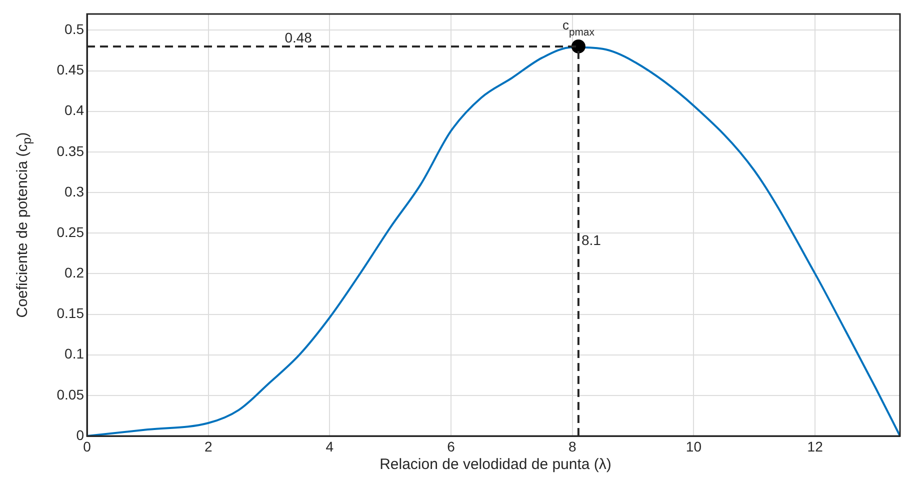  I want to click on y-tick-label: 0.5, so click(74, 29).